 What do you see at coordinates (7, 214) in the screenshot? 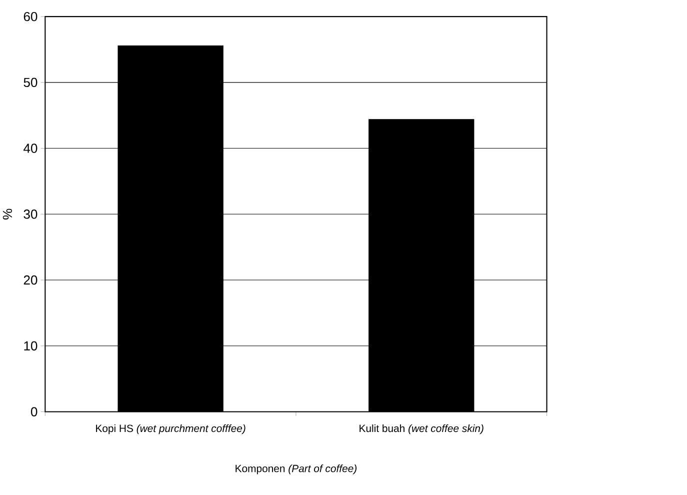
I see `y-axis-title: %` at bounding box center [7, 214].